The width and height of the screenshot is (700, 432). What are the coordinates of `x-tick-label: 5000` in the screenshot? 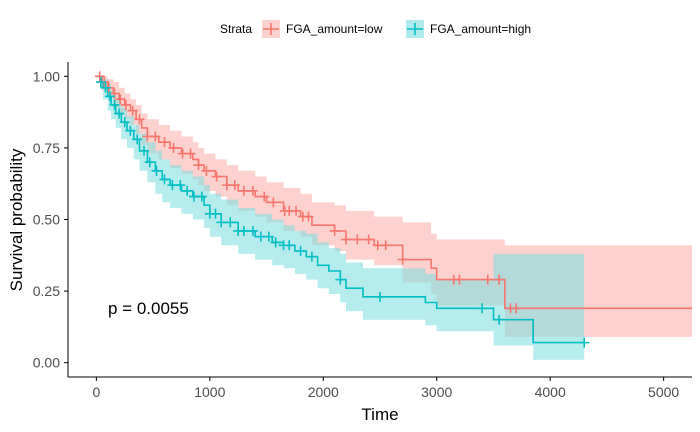 It's located at (663, 392).